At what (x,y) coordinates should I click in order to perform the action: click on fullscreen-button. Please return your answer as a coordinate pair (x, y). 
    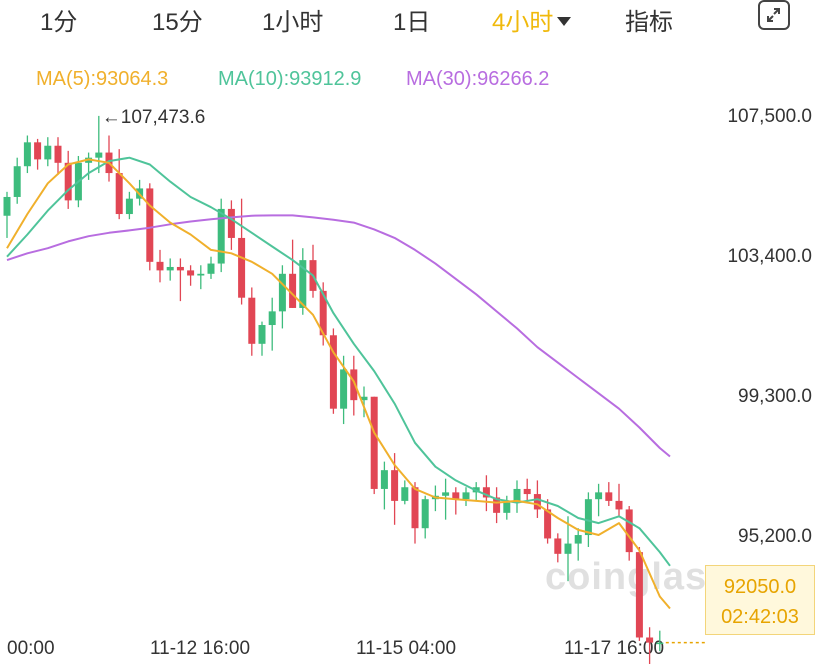
    Looking at the image, I should click on (774, 15).